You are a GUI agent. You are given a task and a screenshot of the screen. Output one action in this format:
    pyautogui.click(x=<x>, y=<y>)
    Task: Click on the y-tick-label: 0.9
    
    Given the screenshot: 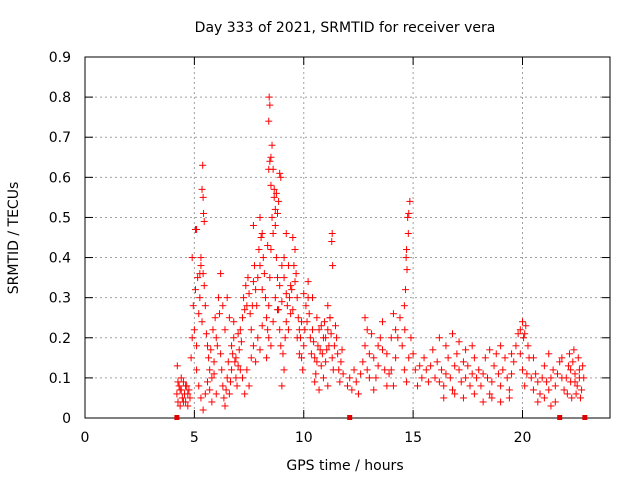 What is the action you would take?
    pyautogui.click(x=60, y=58)
    